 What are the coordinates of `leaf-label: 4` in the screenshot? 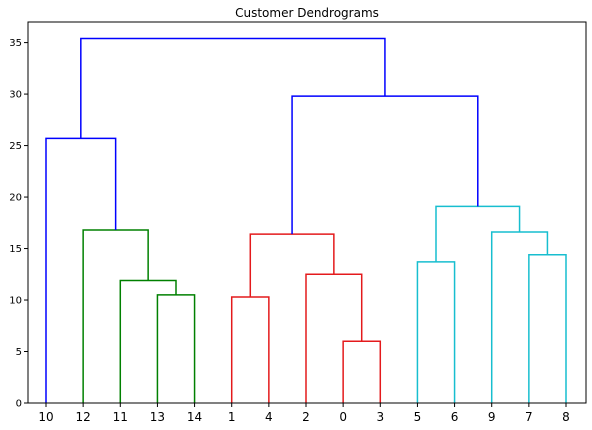 It's located at (269, 417).